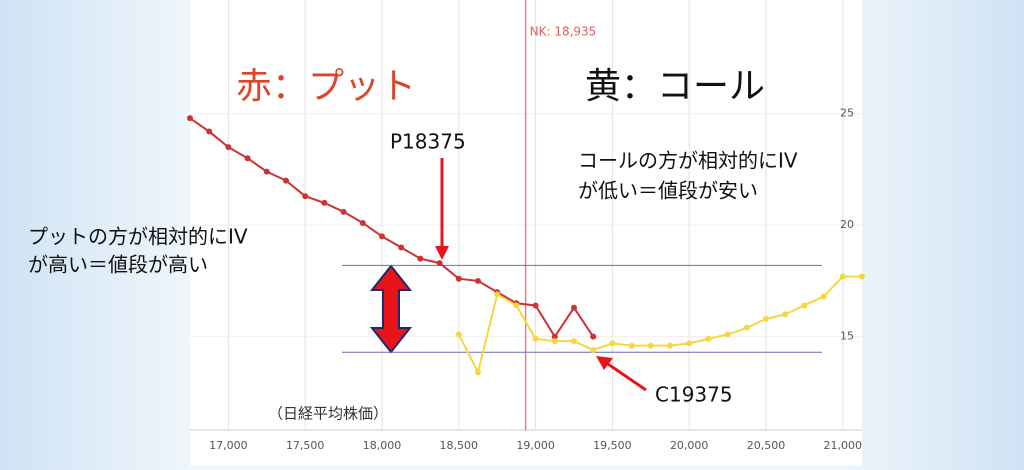 The height and width of the screenshot is (470, 1024). Describe the element at coordinates (305, 445) in the screenshot. I see `x-tick-label: 17,500` at that location.